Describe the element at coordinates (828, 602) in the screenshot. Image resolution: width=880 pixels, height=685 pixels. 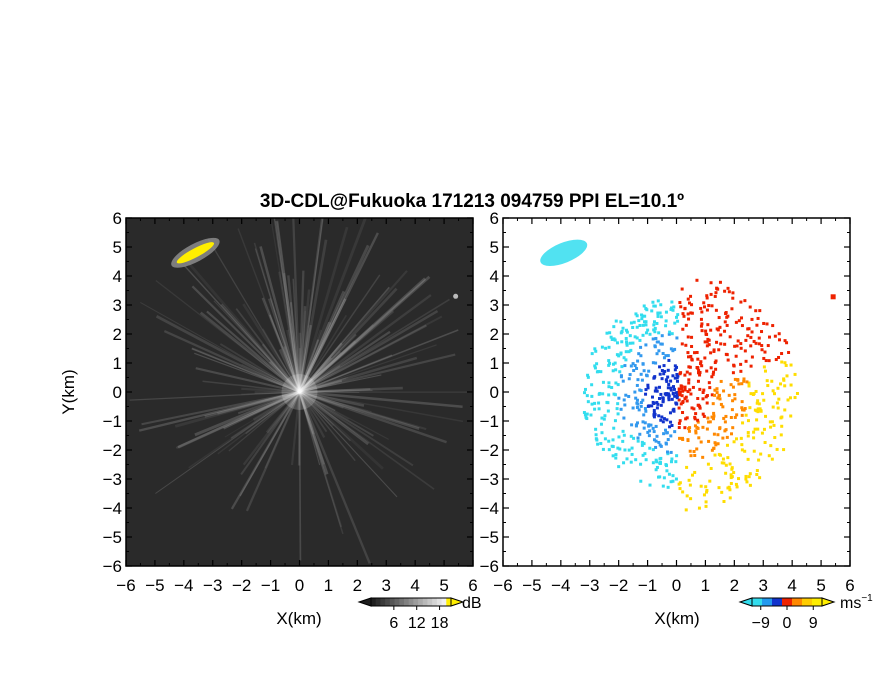
I see `colorbar-high-arrow` at that location.